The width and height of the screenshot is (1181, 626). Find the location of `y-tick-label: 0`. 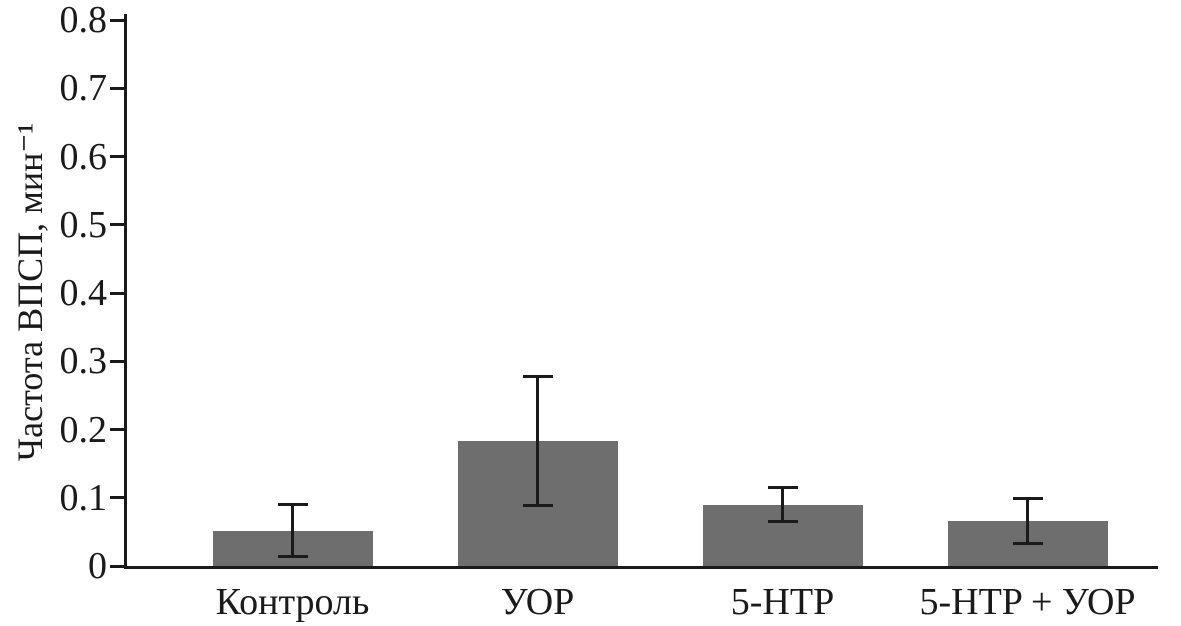

y-tick-label: 0 is located at coordinates (97, 566).